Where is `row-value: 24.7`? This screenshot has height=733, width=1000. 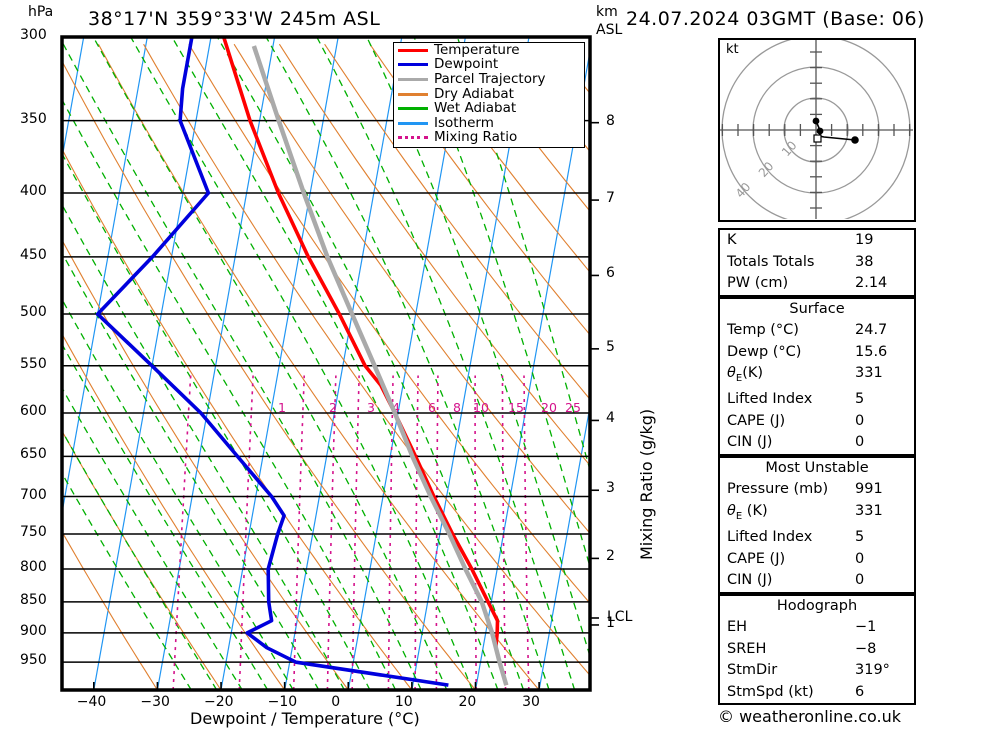
row-value: 24.7 is located at coordinates (871, 330).